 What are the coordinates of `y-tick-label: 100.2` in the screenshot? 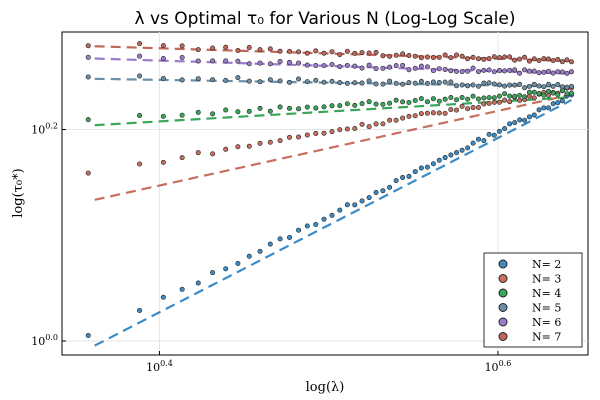 It's located at (44, 129).